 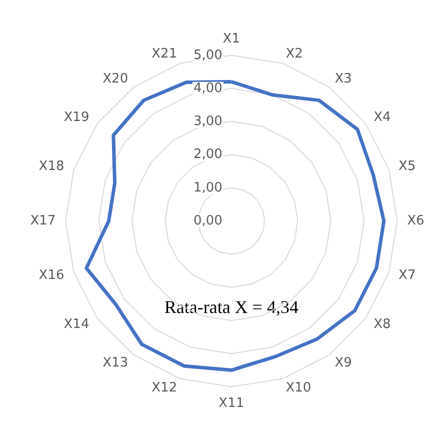 I want to click on spoke-label: X5, so click(x=407, y=166).